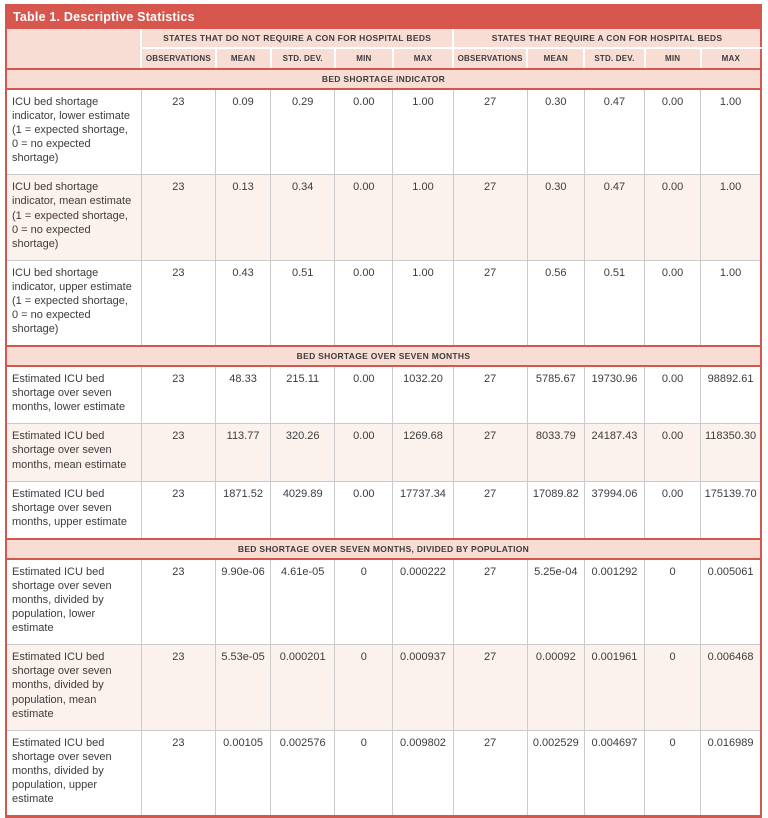 The image size is (768, 818). Describe the element at coordinates (302, 687) in the screenshot. I see `value-cell: 0.000201` at that location.